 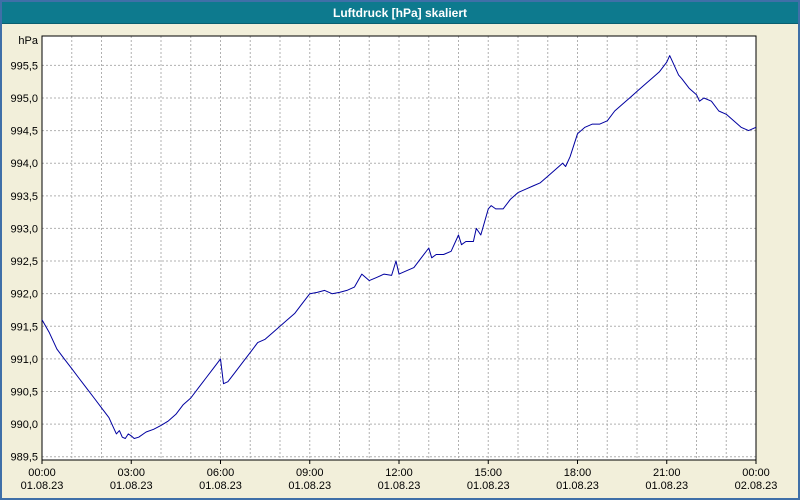 I want to click on y-tick-label: 991,5, so click(x=24, y=327).